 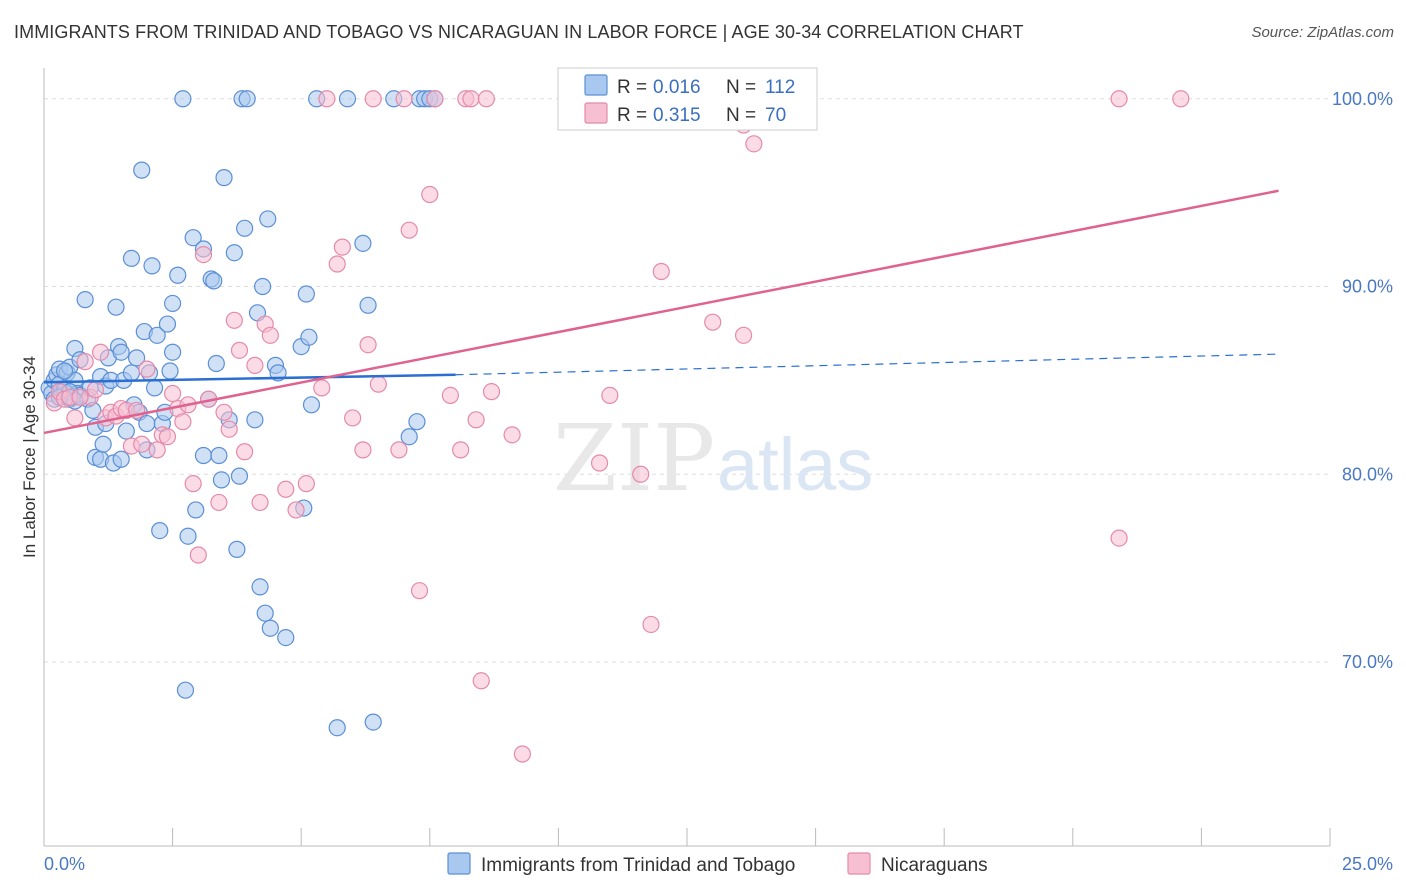 I want to click on bottom-legend-pink-swatch, so click(x=859, y=863).